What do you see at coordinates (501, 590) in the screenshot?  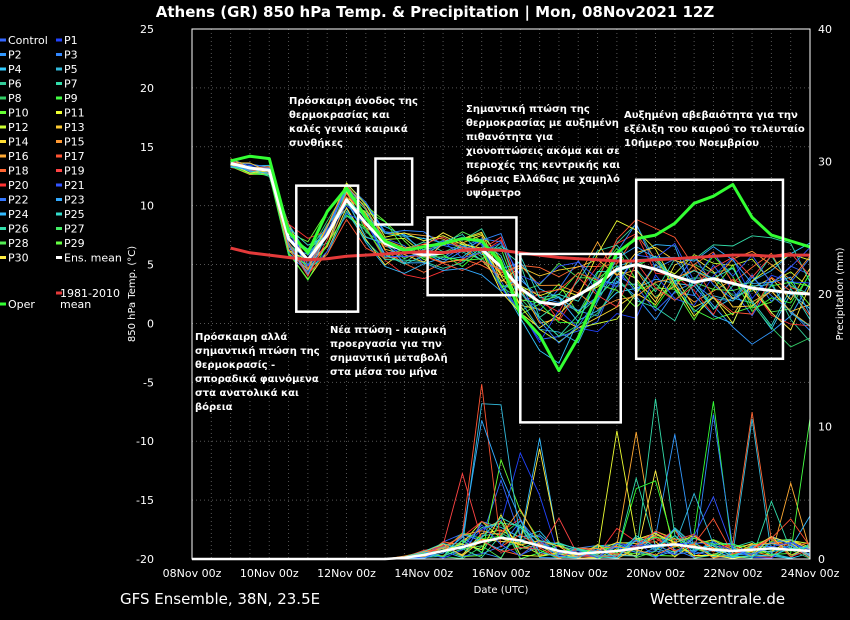 I see `x-axis-label: Date (UTC)` at bounding box center [501, 590].